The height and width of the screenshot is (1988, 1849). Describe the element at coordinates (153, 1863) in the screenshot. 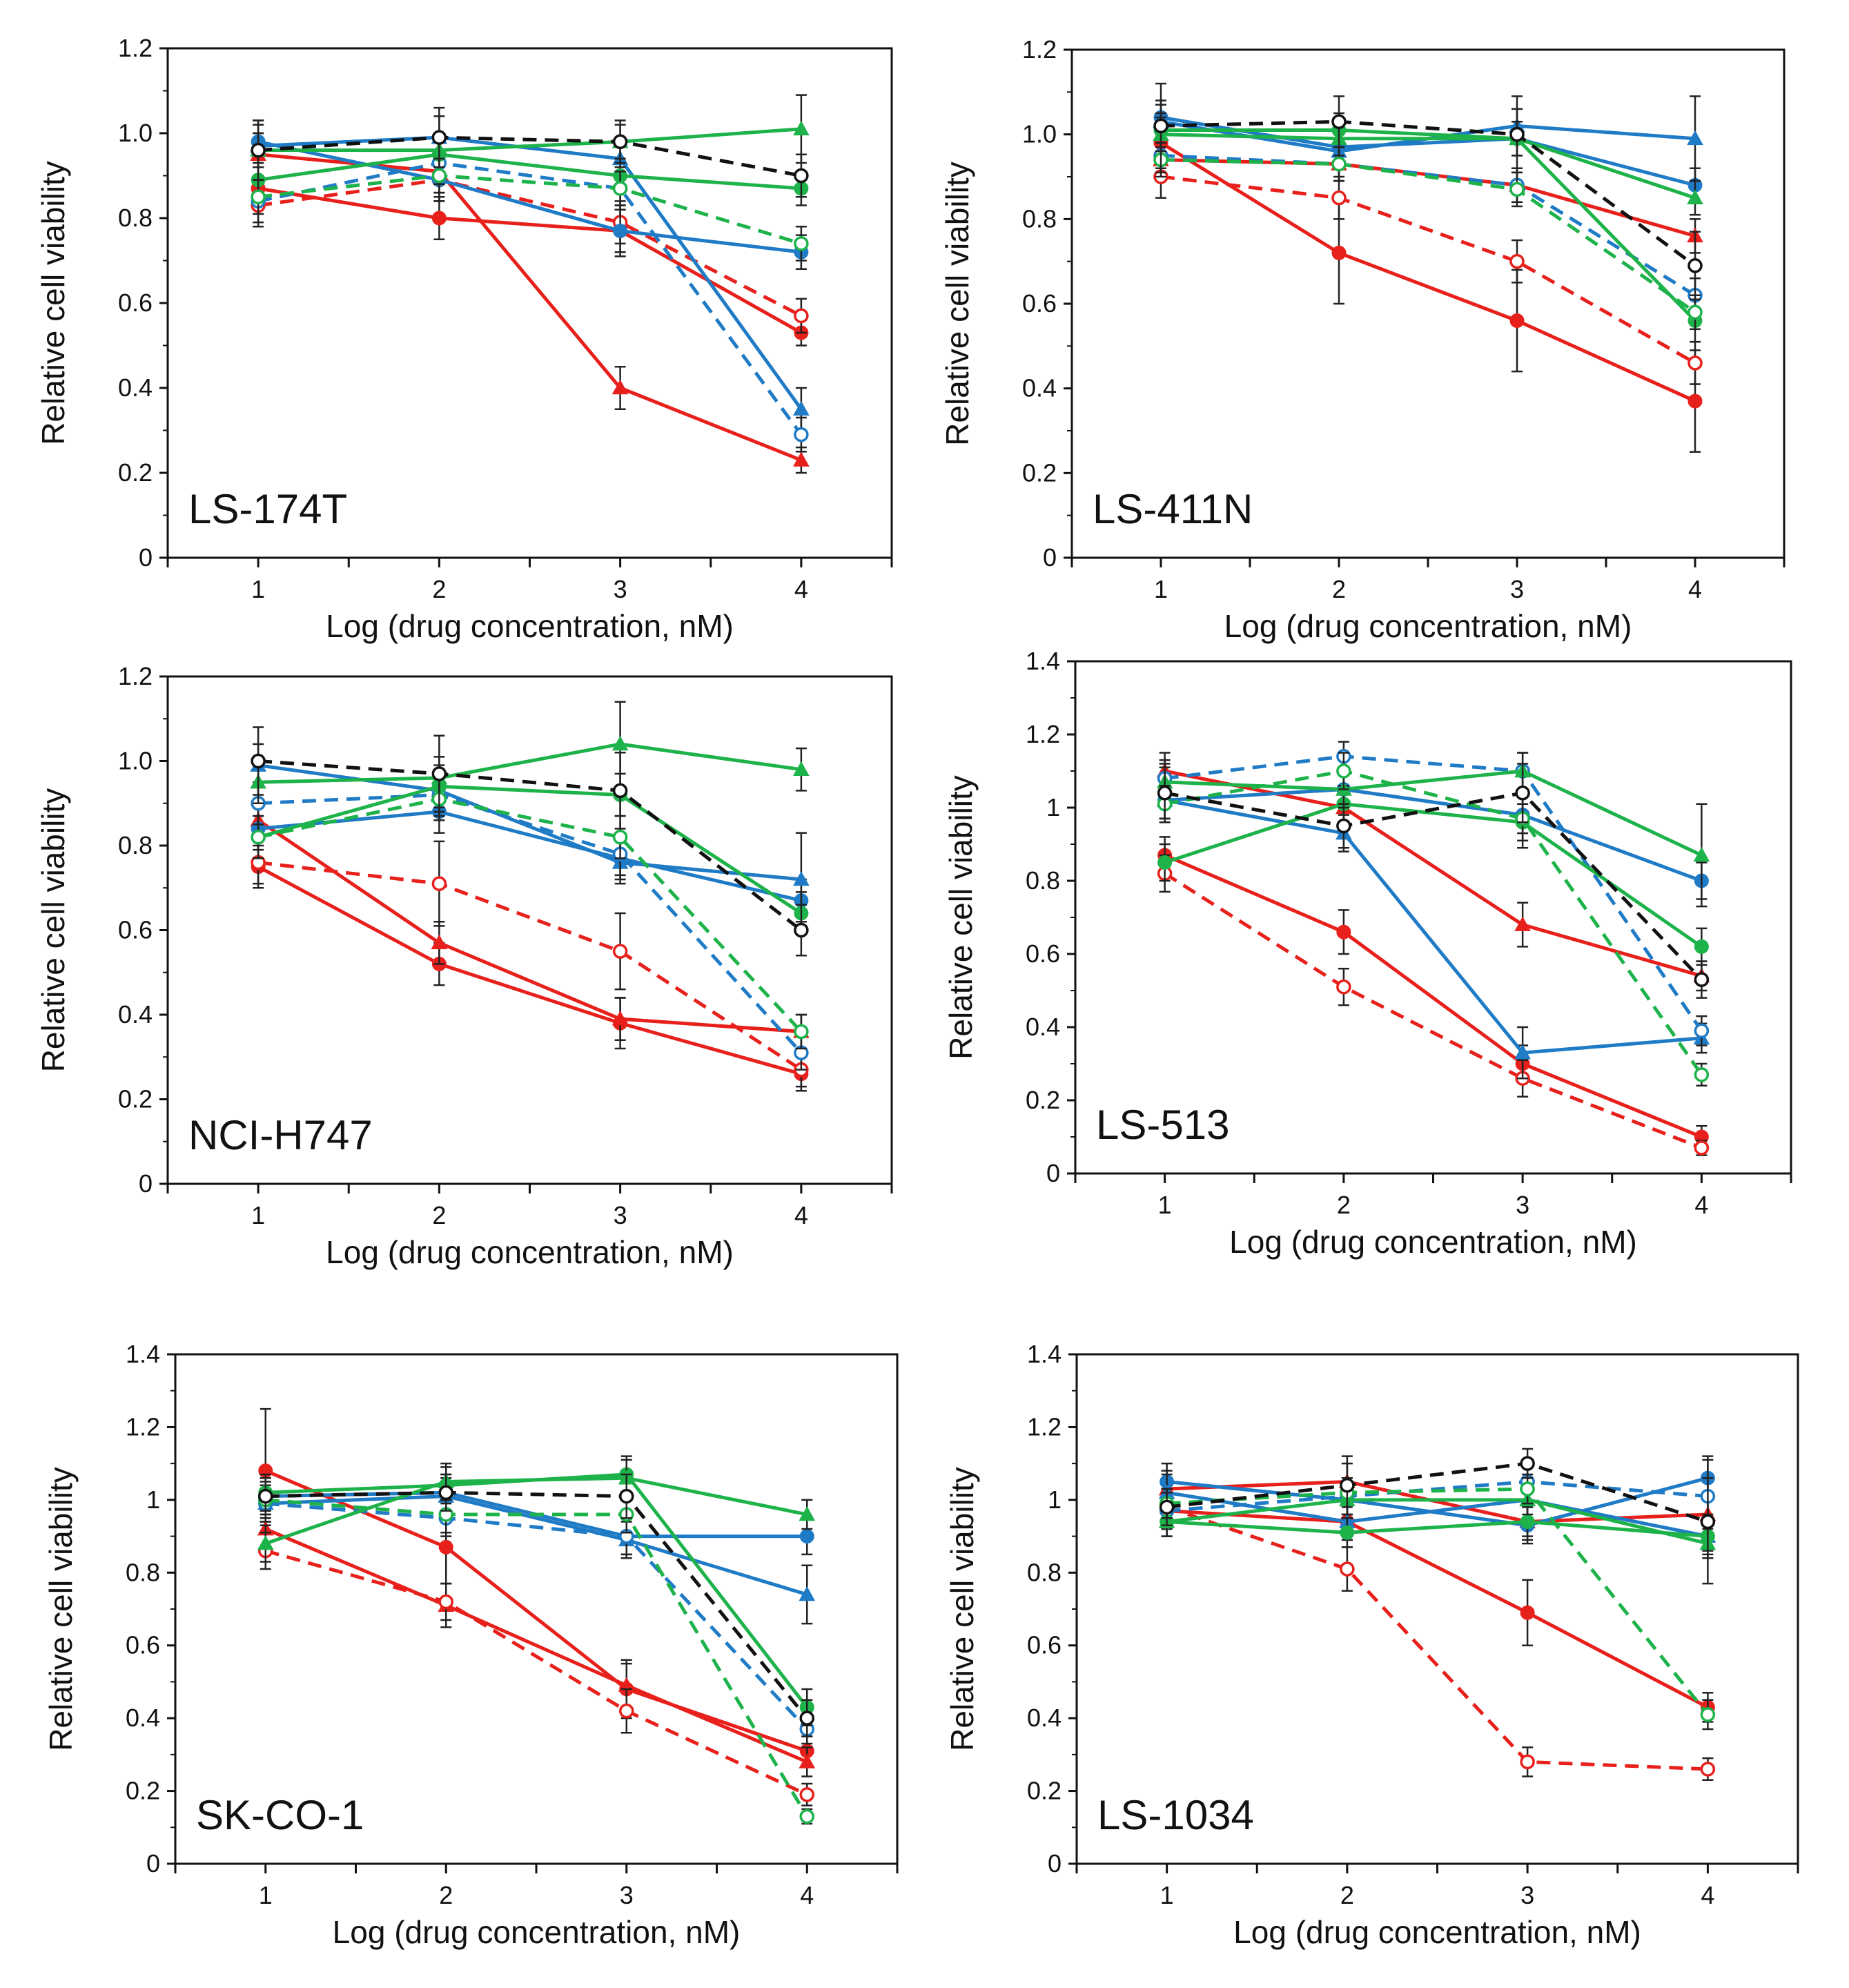

I see `y-tick-label: 0` at that location.